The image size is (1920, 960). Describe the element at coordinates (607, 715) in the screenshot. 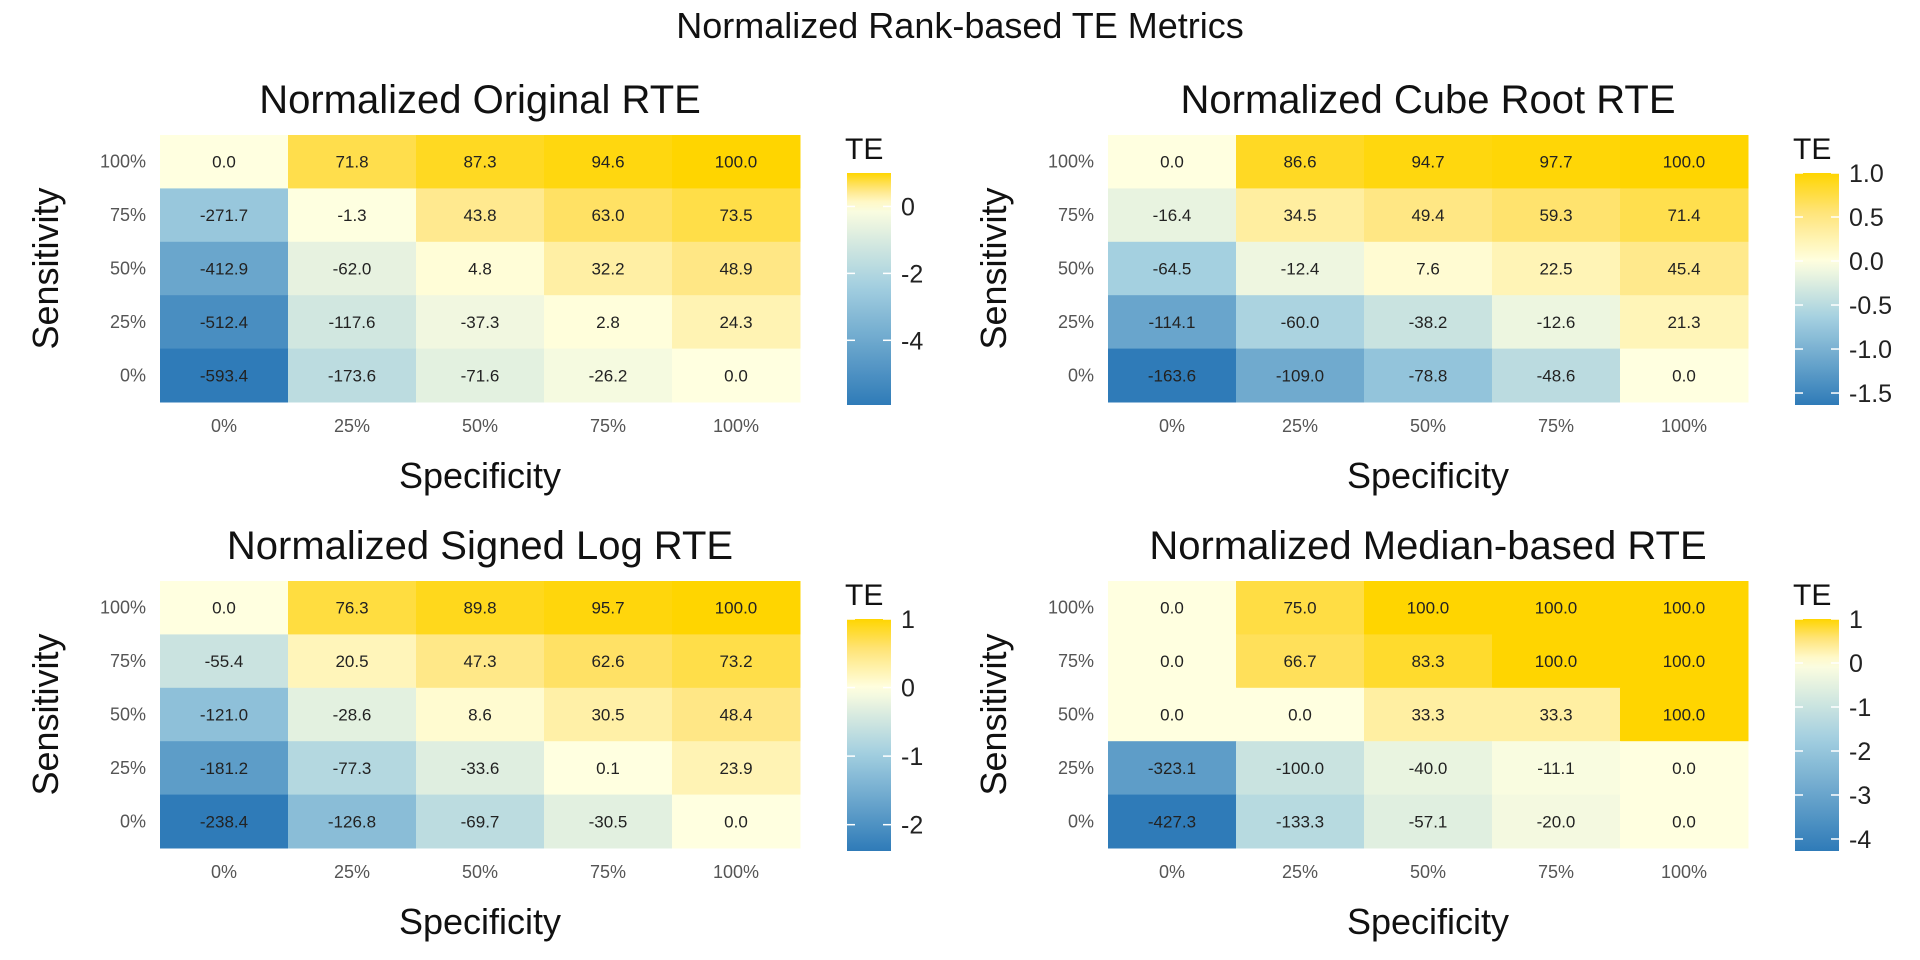

I see `cell-value-label: 30.5` at that location.